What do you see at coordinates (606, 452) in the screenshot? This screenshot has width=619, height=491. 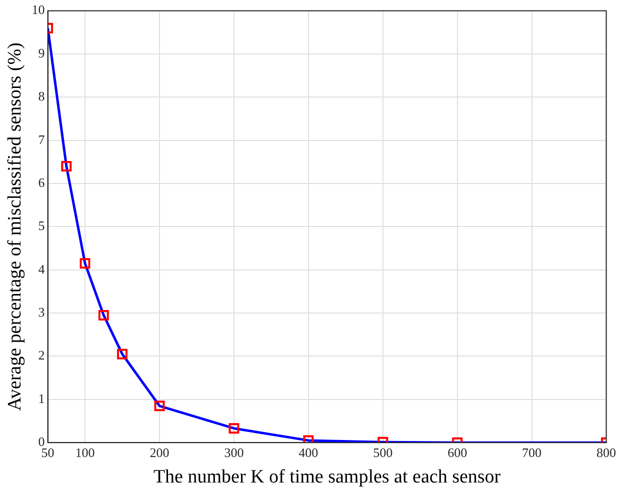 I see `x-tick-label: 800` at bounding box center [606, 452].